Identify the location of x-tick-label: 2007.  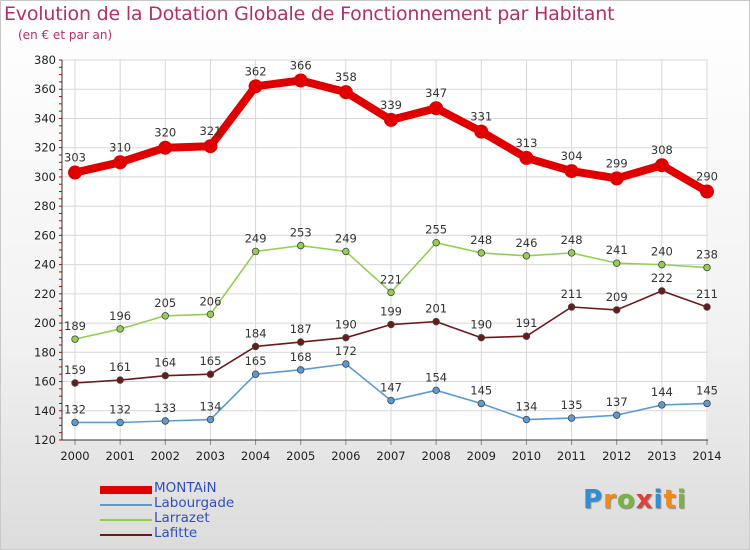
(390, 456).